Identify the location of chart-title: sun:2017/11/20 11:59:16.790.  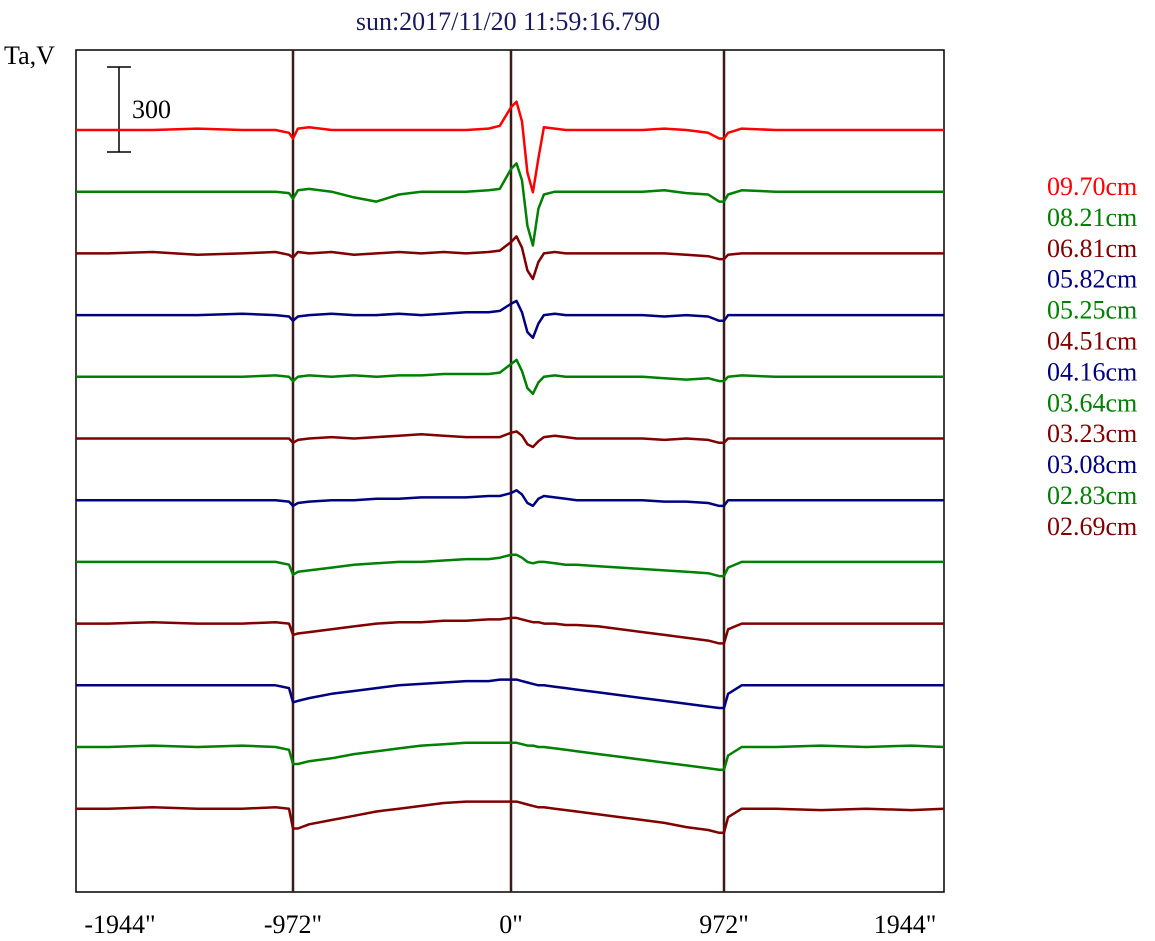
(508, 21).